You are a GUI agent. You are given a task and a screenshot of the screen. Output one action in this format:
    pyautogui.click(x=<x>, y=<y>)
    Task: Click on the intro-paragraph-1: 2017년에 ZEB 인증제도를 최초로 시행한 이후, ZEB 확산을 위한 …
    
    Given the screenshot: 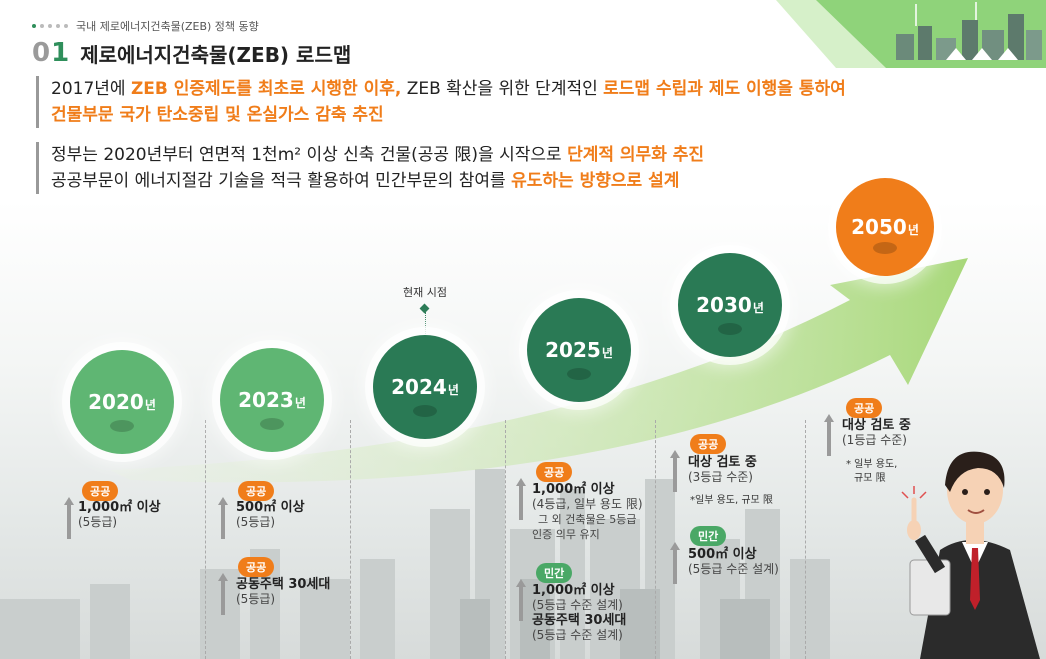 What is the action you would take?
    pyautogui.click(x=441, y=102)
    